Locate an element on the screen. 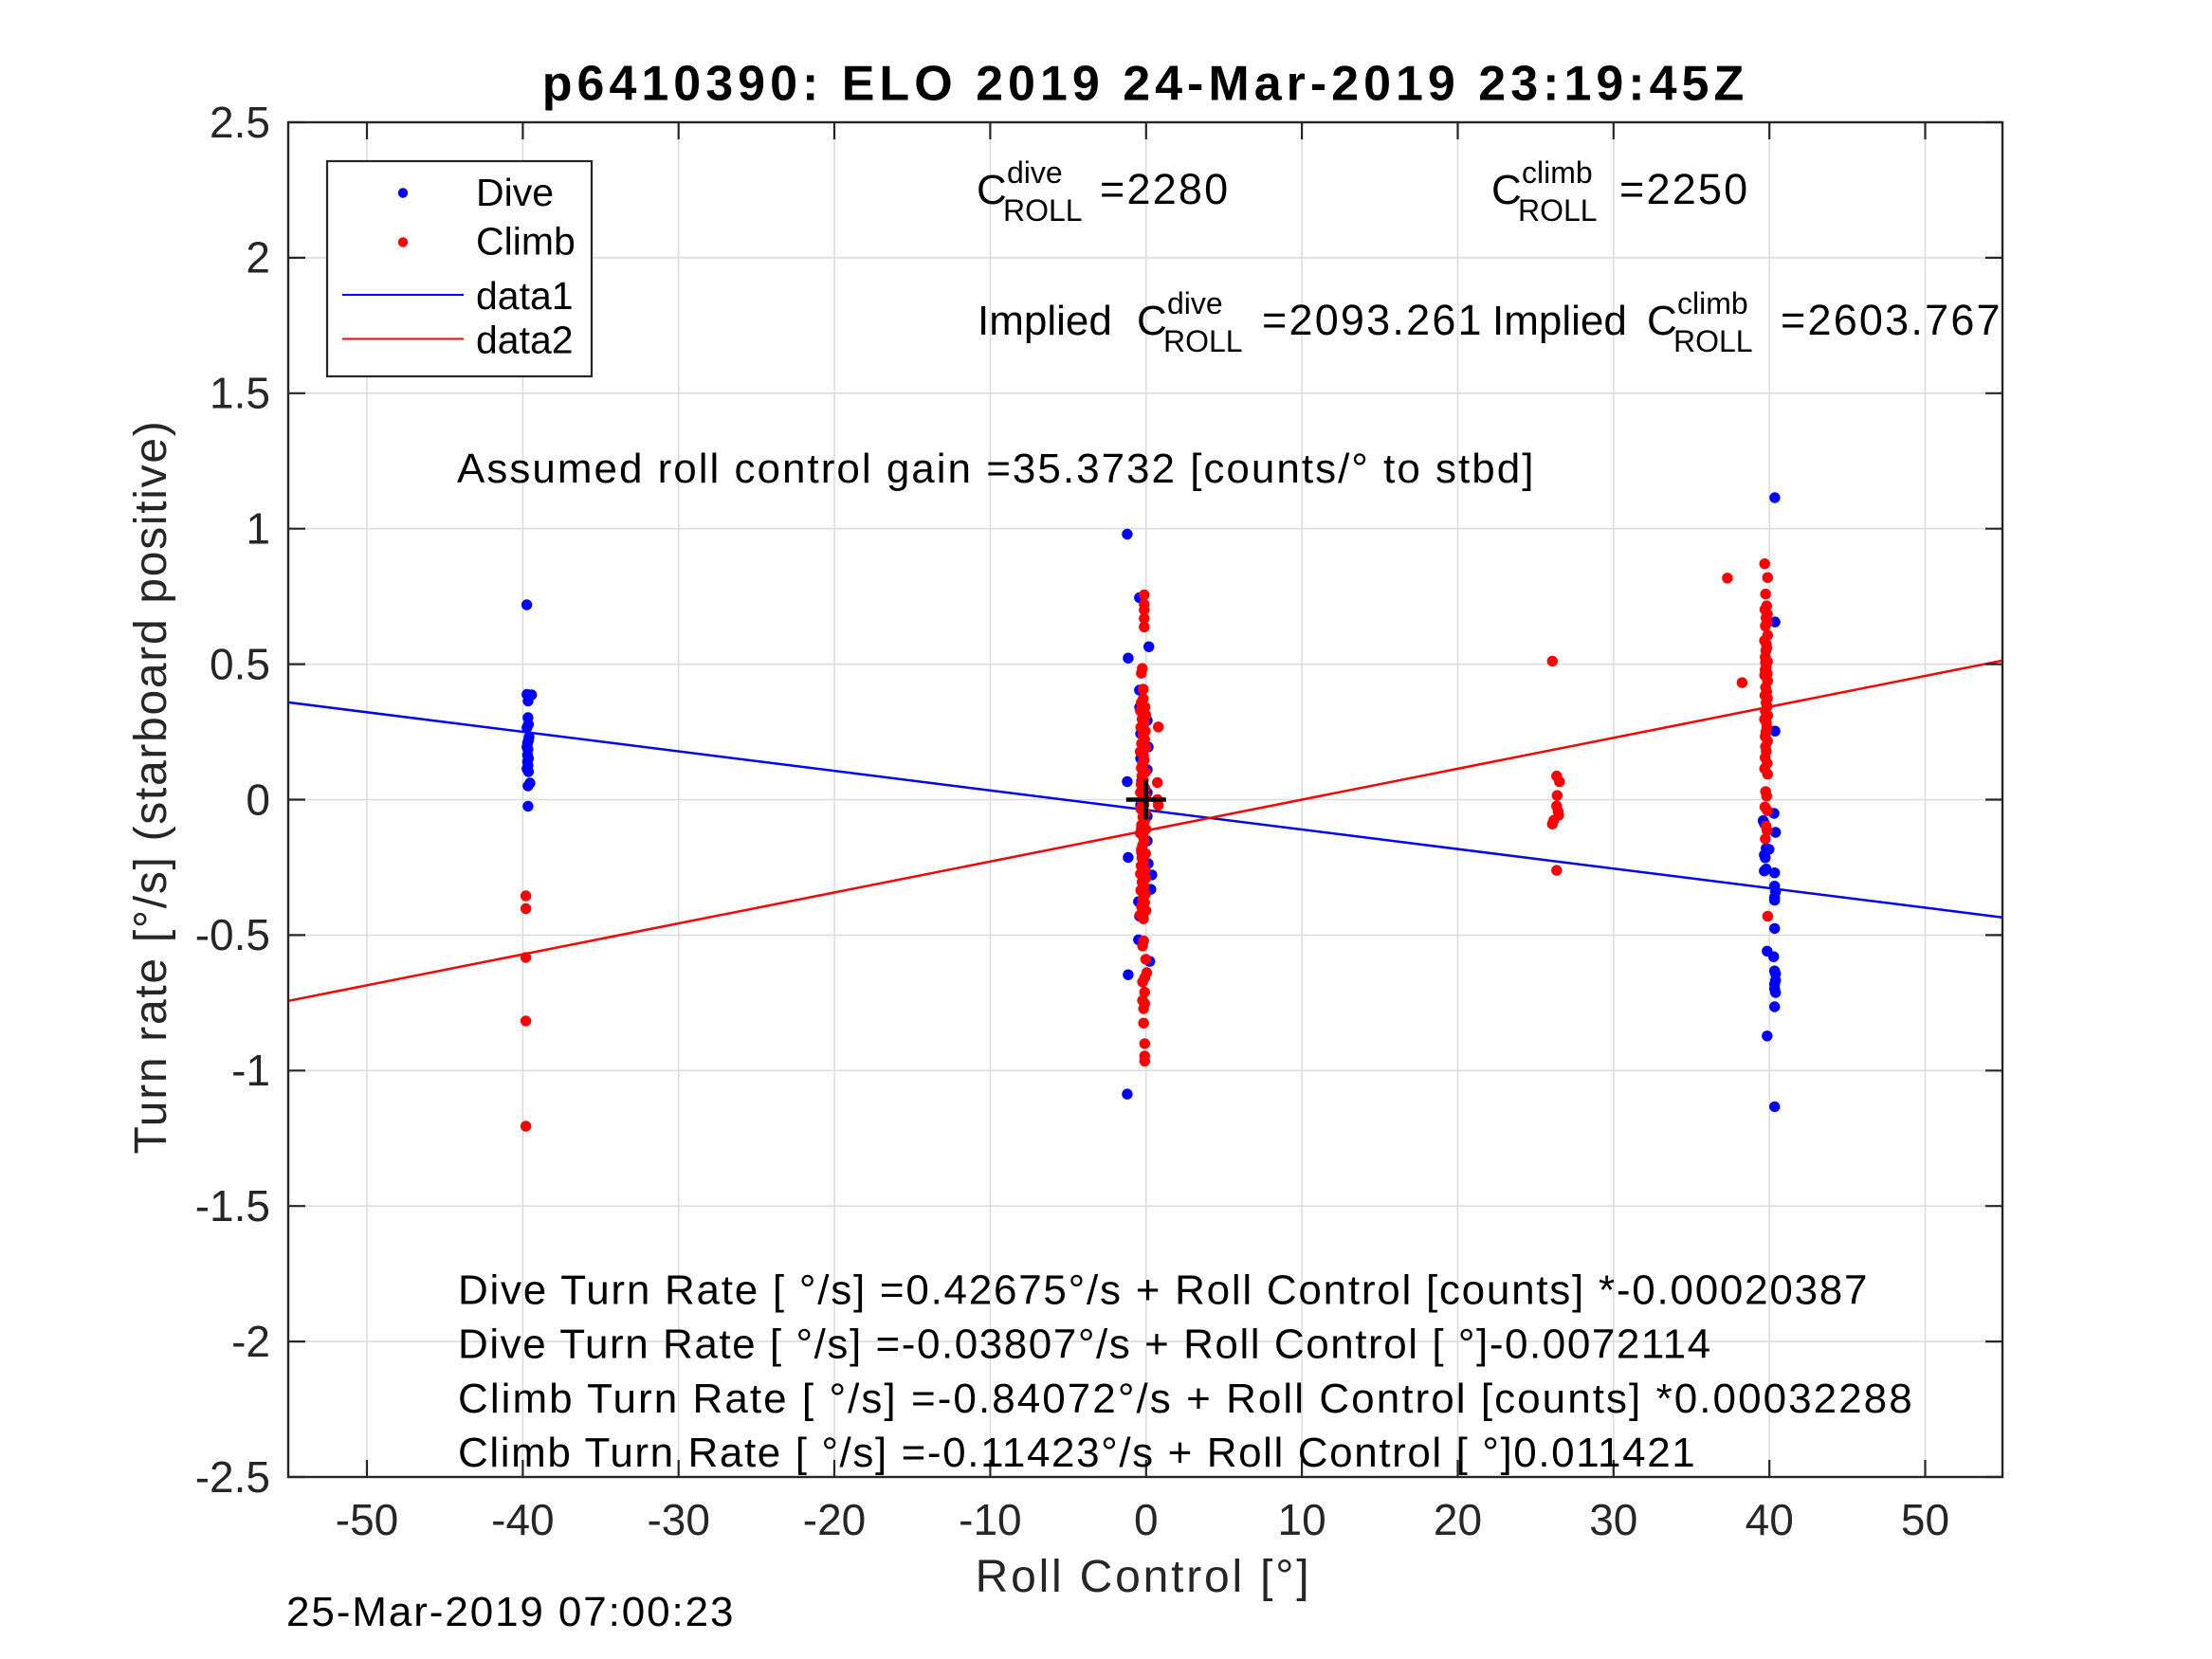 The height and width of the screenshot is (1659, 2212). svg-text: -50 is located at coordinates (367, 1519).